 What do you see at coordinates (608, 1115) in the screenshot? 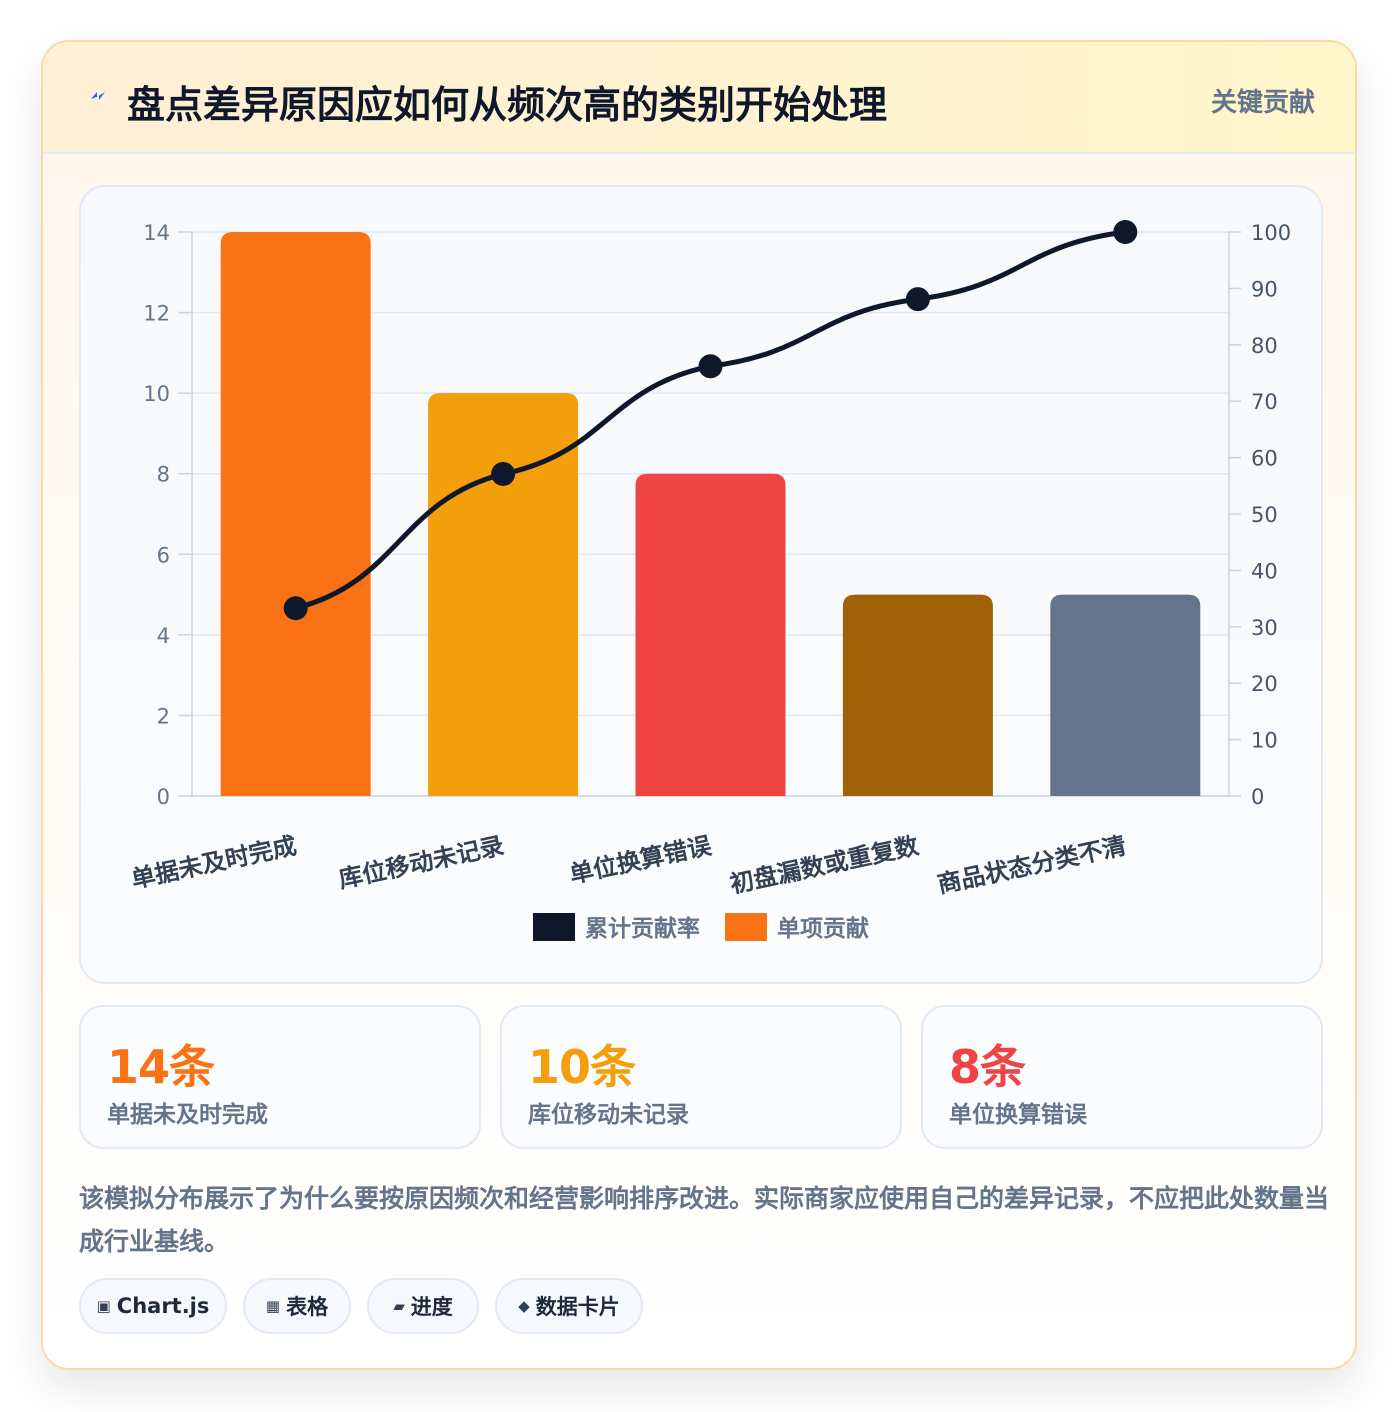
I see `stat-label: 库位移动未记录` at bounding box center [608, 1115].